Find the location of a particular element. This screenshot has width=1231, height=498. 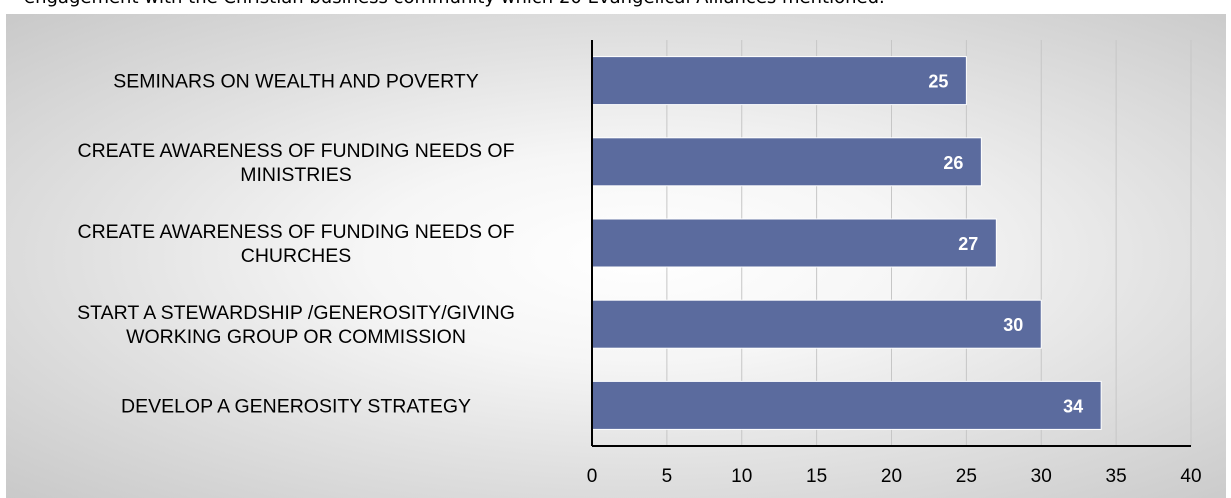

x-tick-label: 5 is located at coordinates (667, 476).